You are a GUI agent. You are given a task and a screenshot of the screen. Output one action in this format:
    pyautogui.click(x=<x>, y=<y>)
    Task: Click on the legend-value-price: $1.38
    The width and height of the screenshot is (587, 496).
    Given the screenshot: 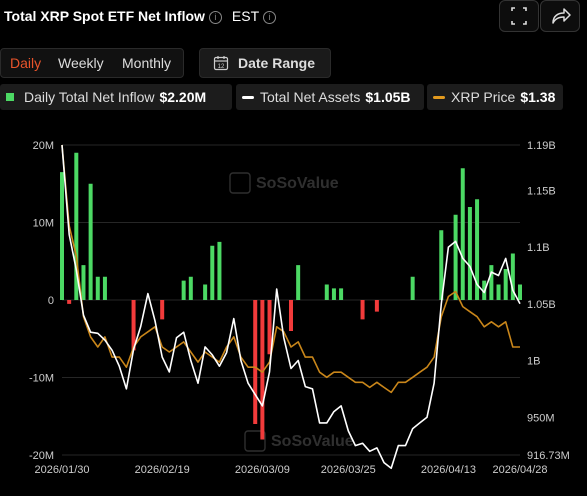 What is the action you would take?
    pyautogui.click(x=538, y=97)
    